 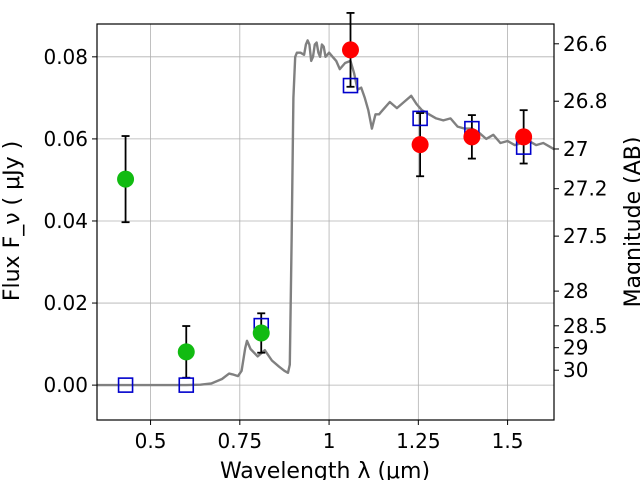 I want to click on y-axis-title: Flux F_ν ( μJy ), so click(x=12, y=221).